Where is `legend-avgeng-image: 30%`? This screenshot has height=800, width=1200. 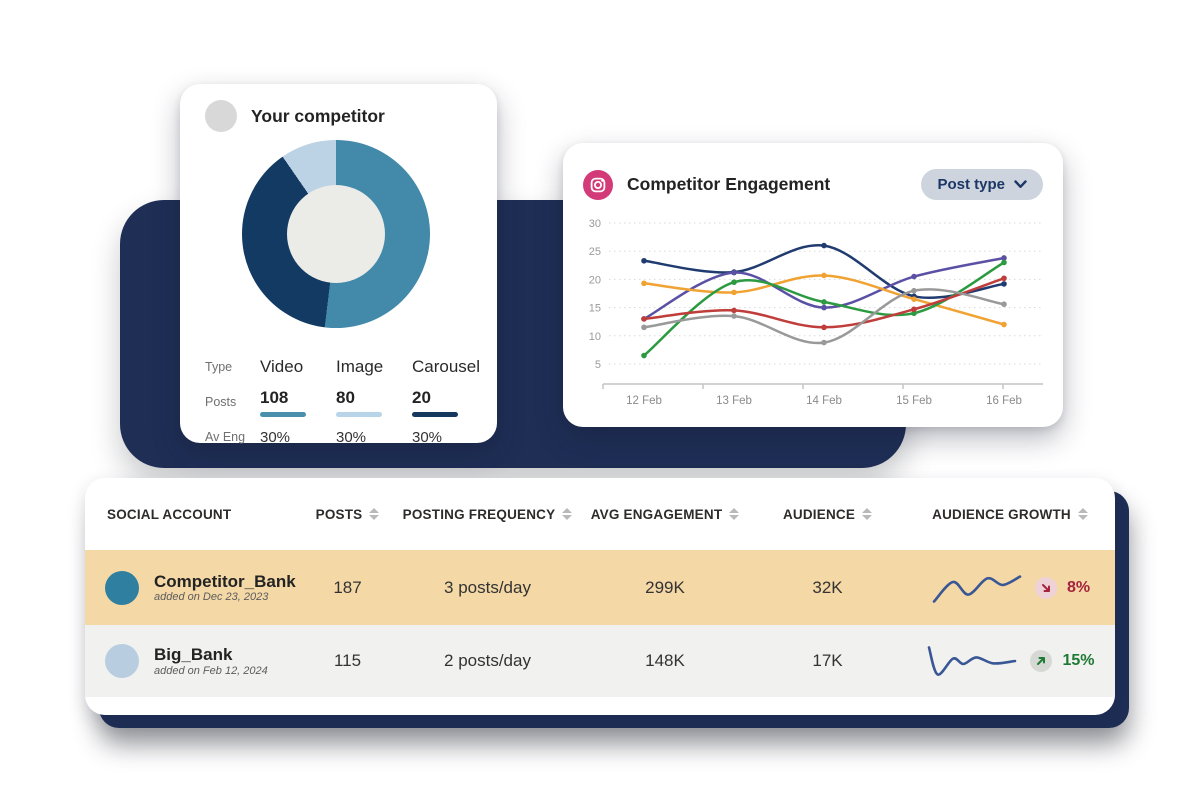
legend-avgeng-image: 30% is located at coordinates (351, 437).